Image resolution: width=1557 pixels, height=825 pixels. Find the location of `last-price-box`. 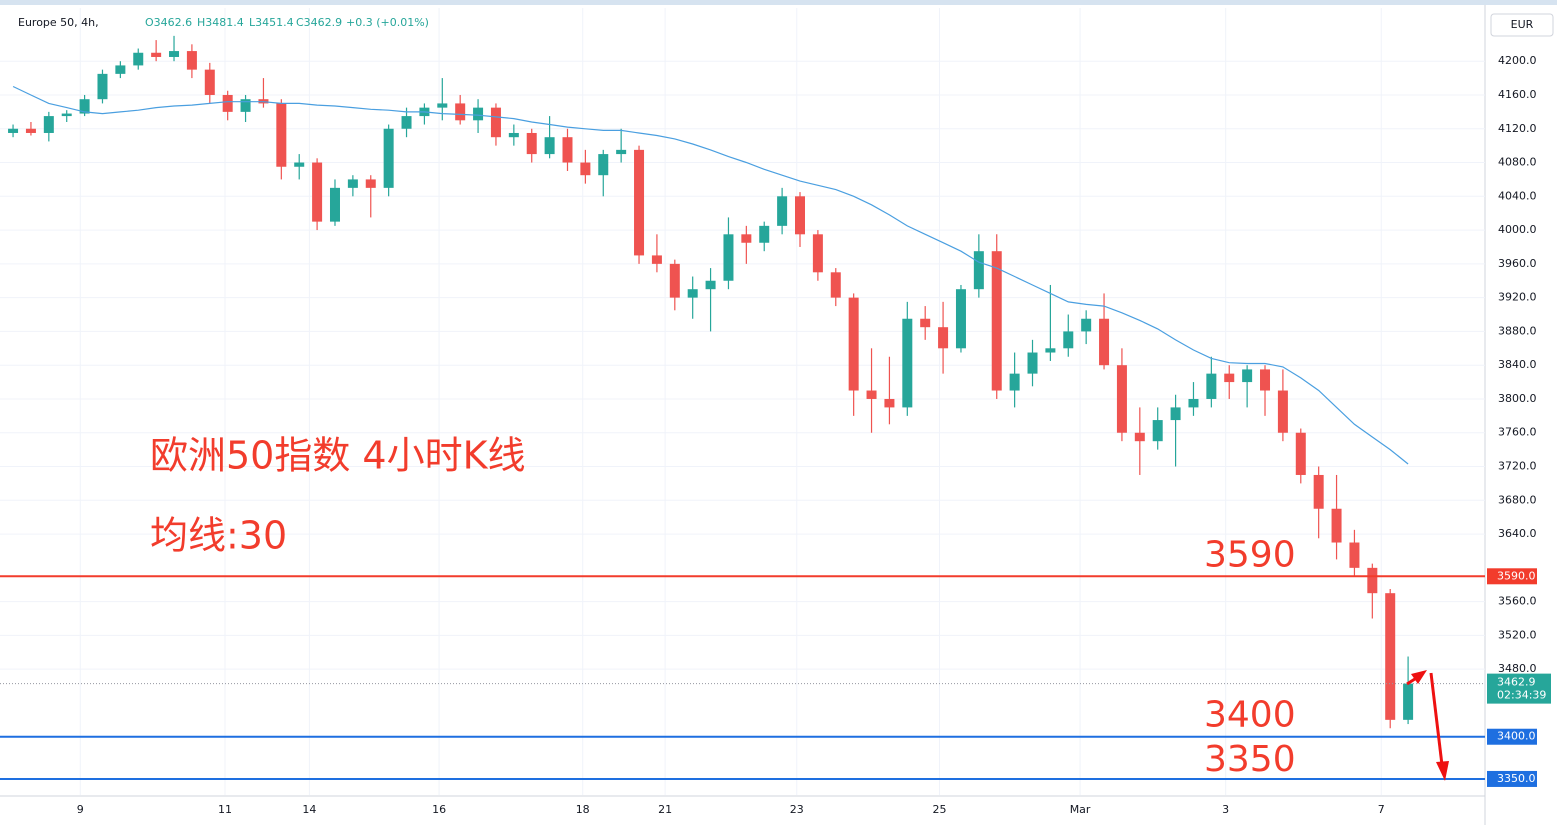

last-price-box is located at coordinates (1519, 688).